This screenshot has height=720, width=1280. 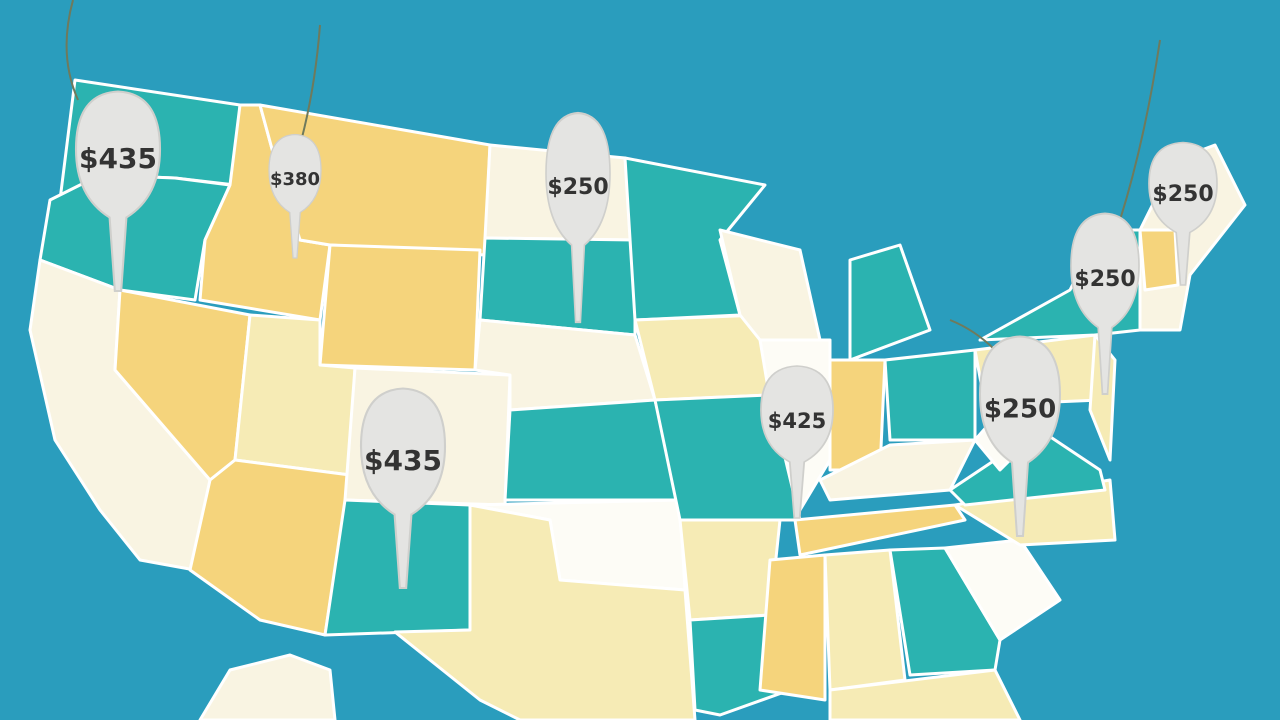 What do you see at coordinates (295, 179) in the screenshot?
I see `tag-label: $380` at bounding box center [295, 179].